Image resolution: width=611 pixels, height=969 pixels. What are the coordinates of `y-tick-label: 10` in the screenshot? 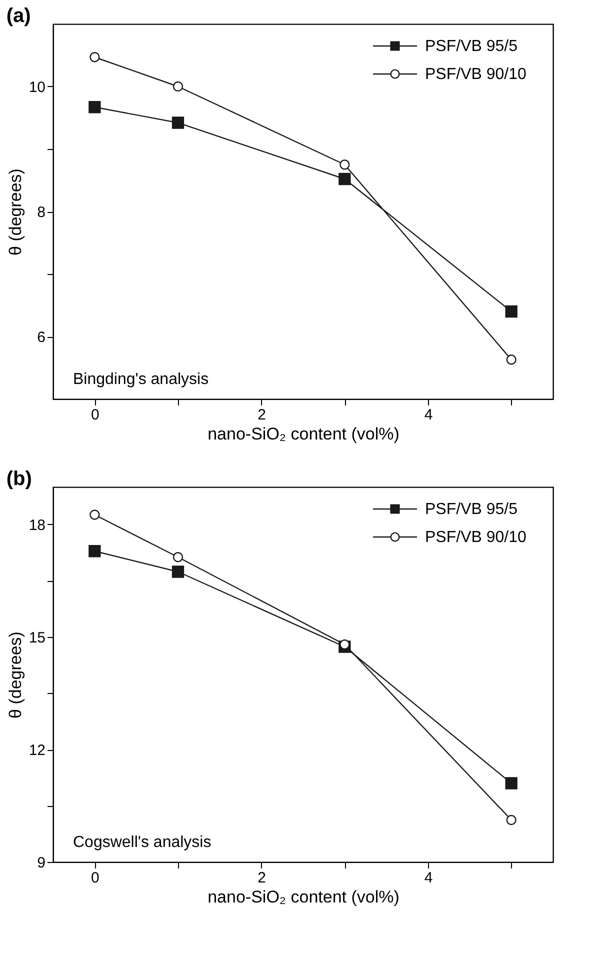 It's located at (37, 87).